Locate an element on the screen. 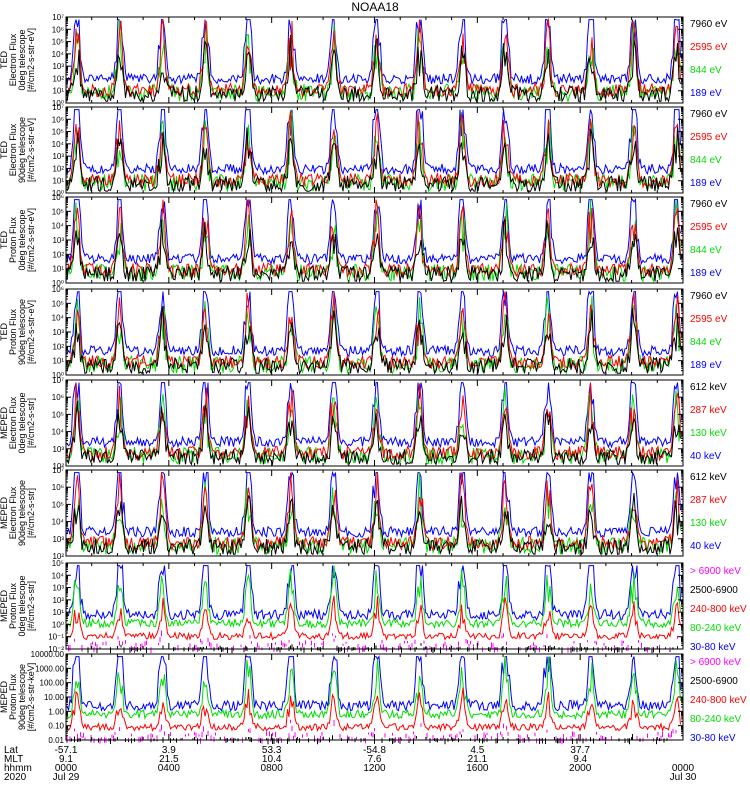 The image size is (750, 800). x-row-label: MLT is located at coordinates (13, 759).